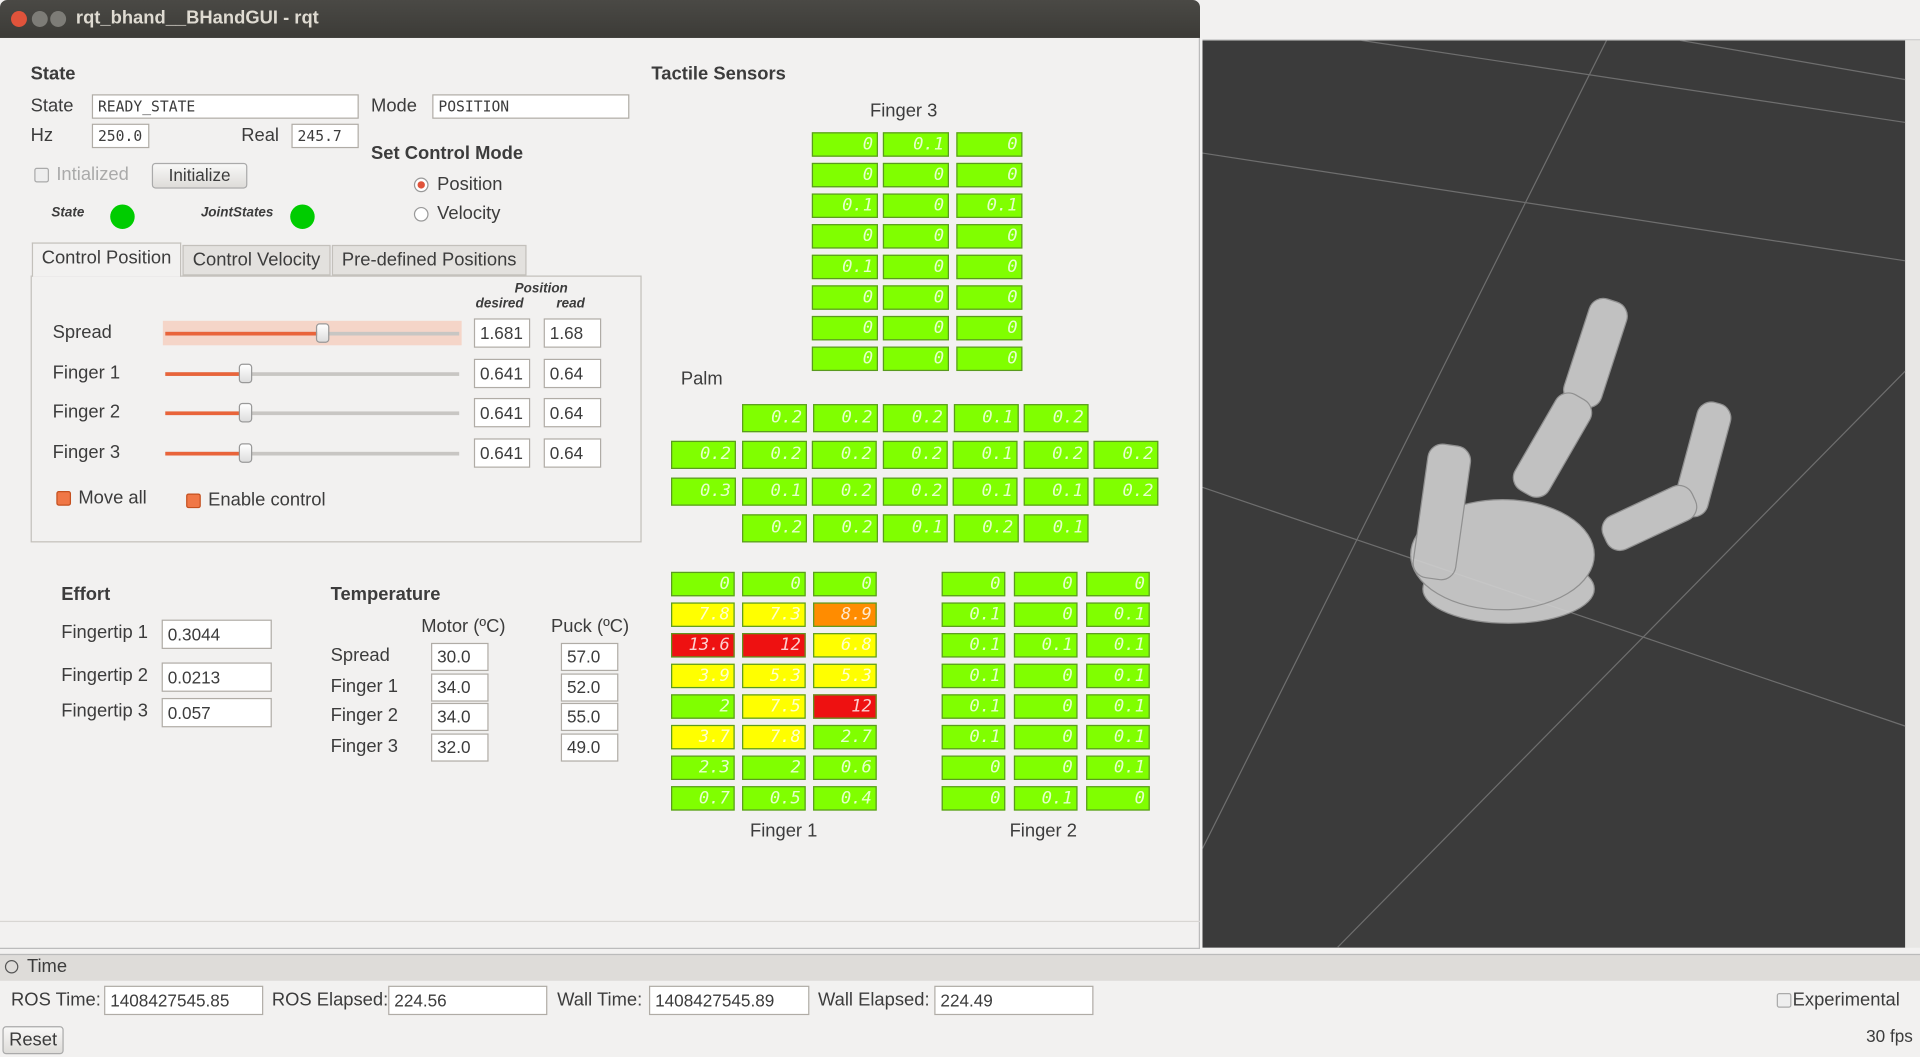 Image resolution: width=1920 pixels, height=1057 pixels. What do you see at coordinates (216, 712) in the screenshot?
I see `number-field: 0.057` at bounding box center [216, 712].